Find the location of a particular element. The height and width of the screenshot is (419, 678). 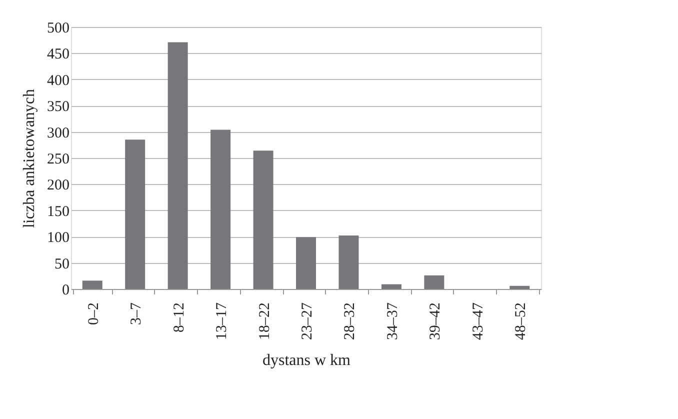

y-tick-label: 50 is located at coordinates (62, 264).